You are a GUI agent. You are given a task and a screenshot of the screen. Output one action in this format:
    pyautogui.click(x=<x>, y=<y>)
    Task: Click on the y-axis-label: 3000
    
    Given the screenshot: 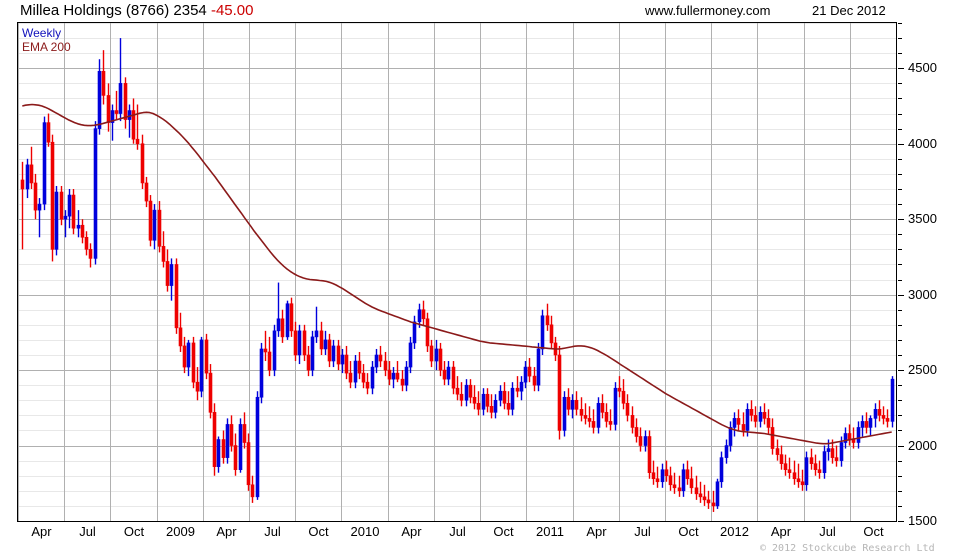 What is the action you would take?
    pyautogui.click(x=922, y=294)
    